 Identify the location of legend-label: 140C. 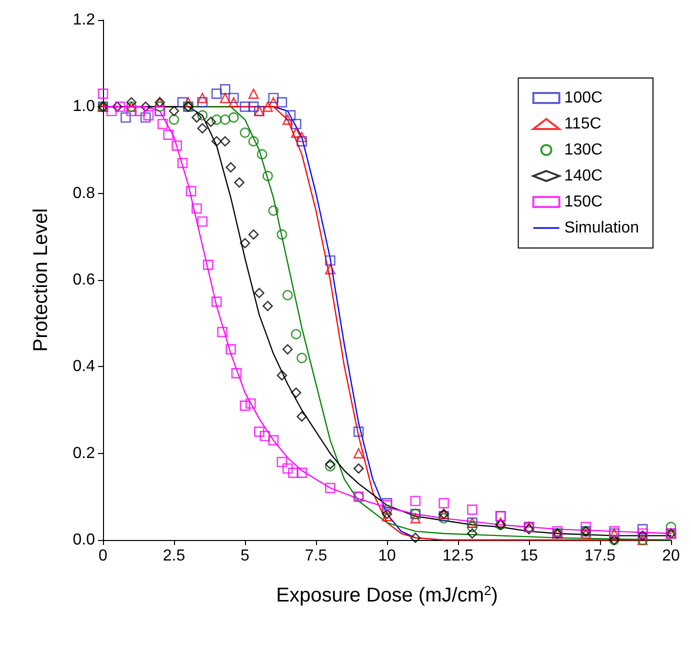
(583, 176).